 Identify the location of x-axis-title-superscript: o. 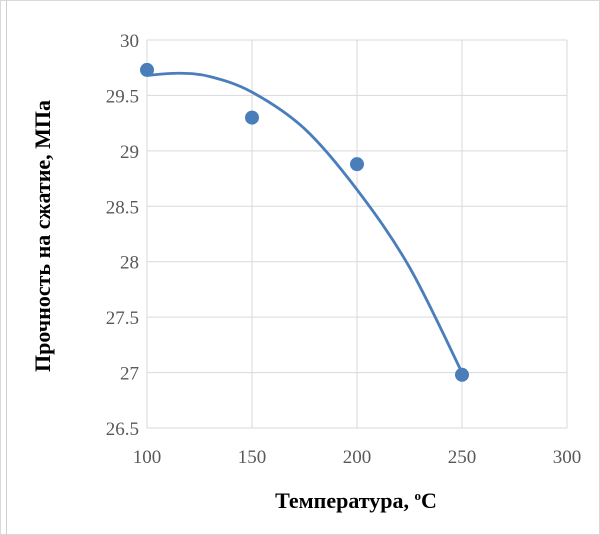
(418, 495).